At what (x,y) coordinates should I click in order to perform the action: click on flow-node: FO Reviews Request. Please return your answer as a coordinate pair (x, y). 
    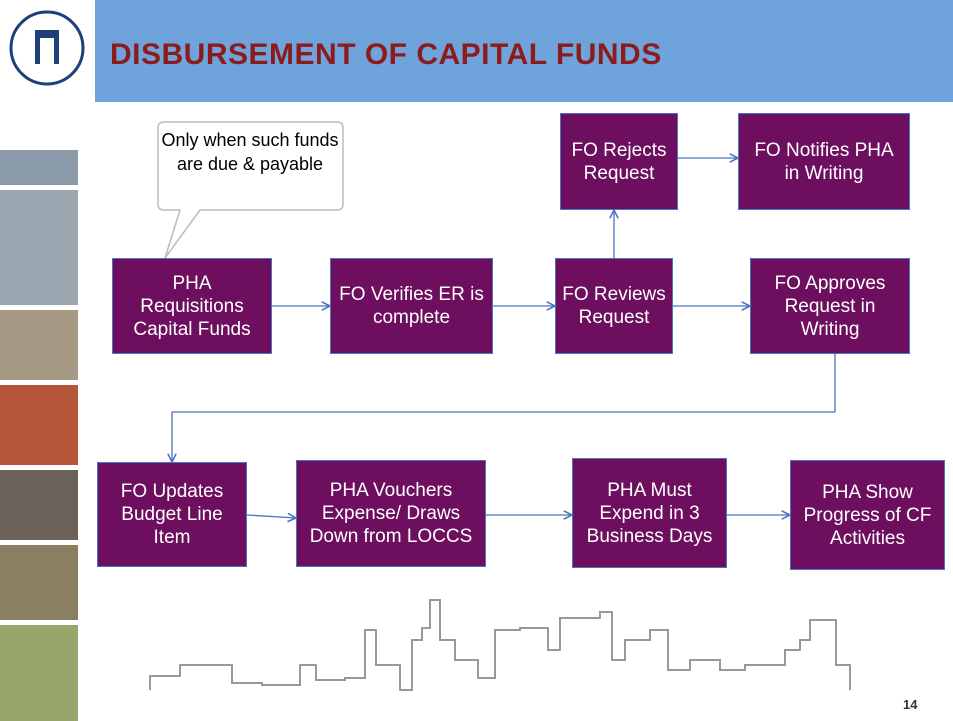
    Looking at the image, I should click on (614, 306).